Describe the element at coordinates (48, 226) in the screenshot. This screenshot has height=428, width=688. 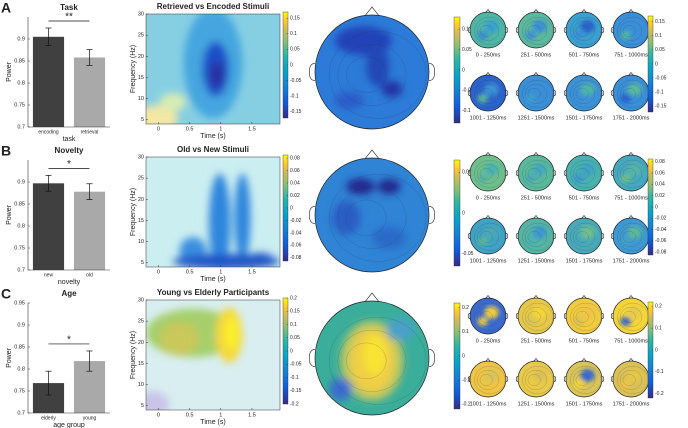
I see `bar` at that location.